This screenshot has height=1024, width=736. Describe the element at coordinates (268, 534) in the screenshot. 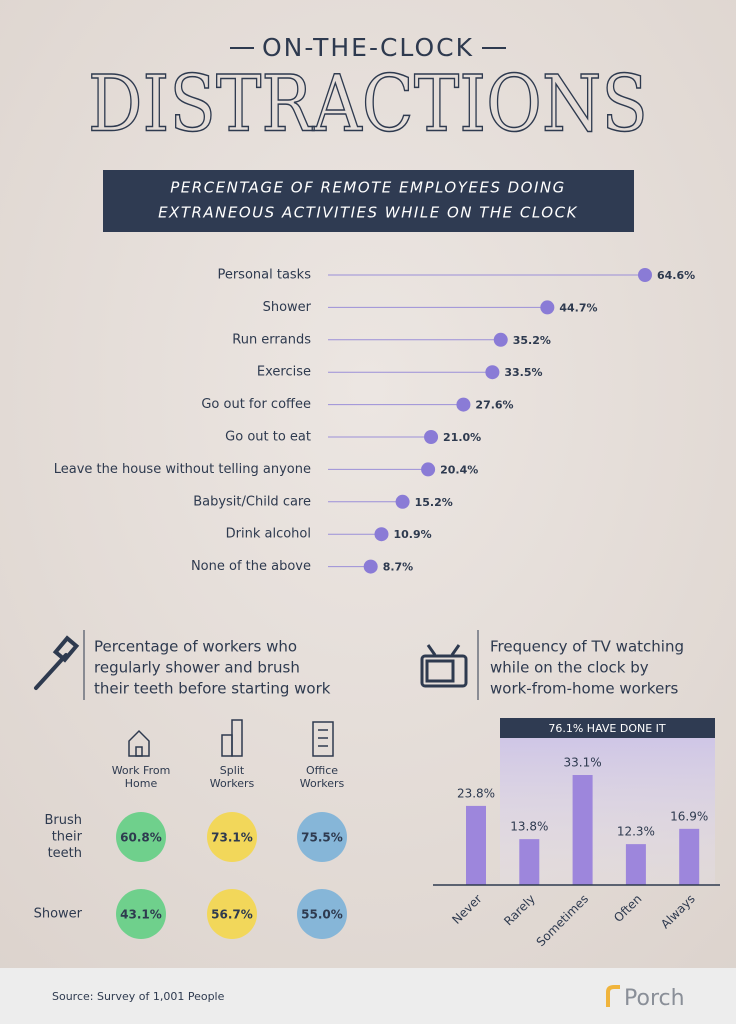

I see `category-label: Drink alcohol` at that location.